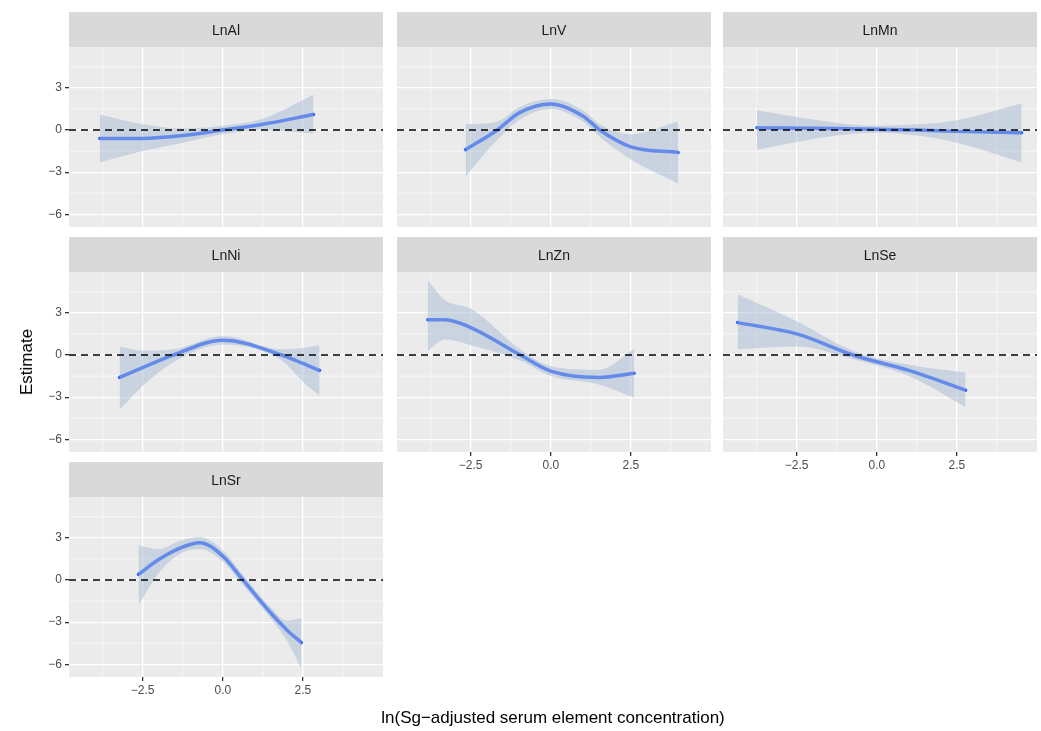 The image size is (1041, 731). What do you see at coordinates (880, 29) in the screenshot?
I see `chart-title: LnMn` at bounding box center [880, 29].